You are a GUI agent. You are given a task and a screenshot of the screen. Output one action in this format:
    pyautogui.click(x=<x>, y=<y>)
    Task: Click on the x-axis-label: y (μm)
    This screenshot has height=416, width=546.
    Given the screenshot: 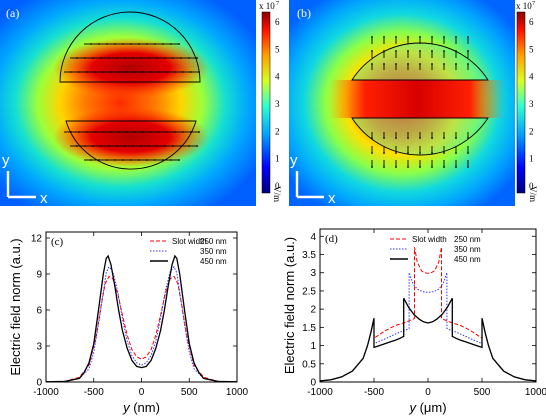 What is the action you would take?
    pyautogui.click(x=427, y=407)
    